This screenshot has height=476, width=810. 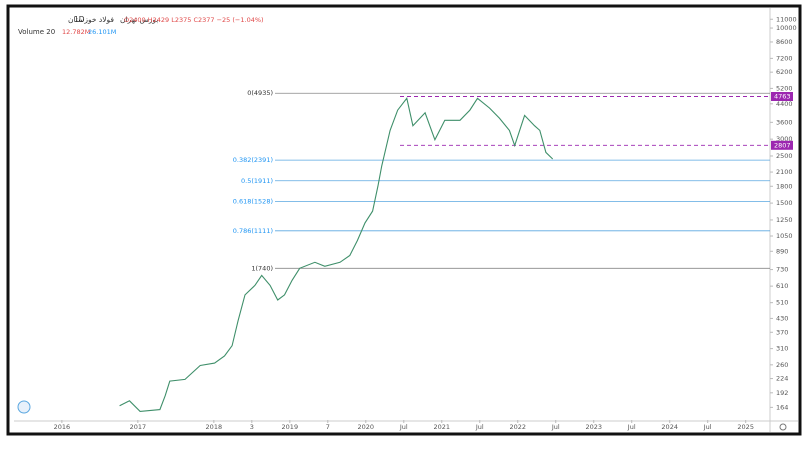 I want to click on y-tick-label: 8600, so click(x=784, y=42).